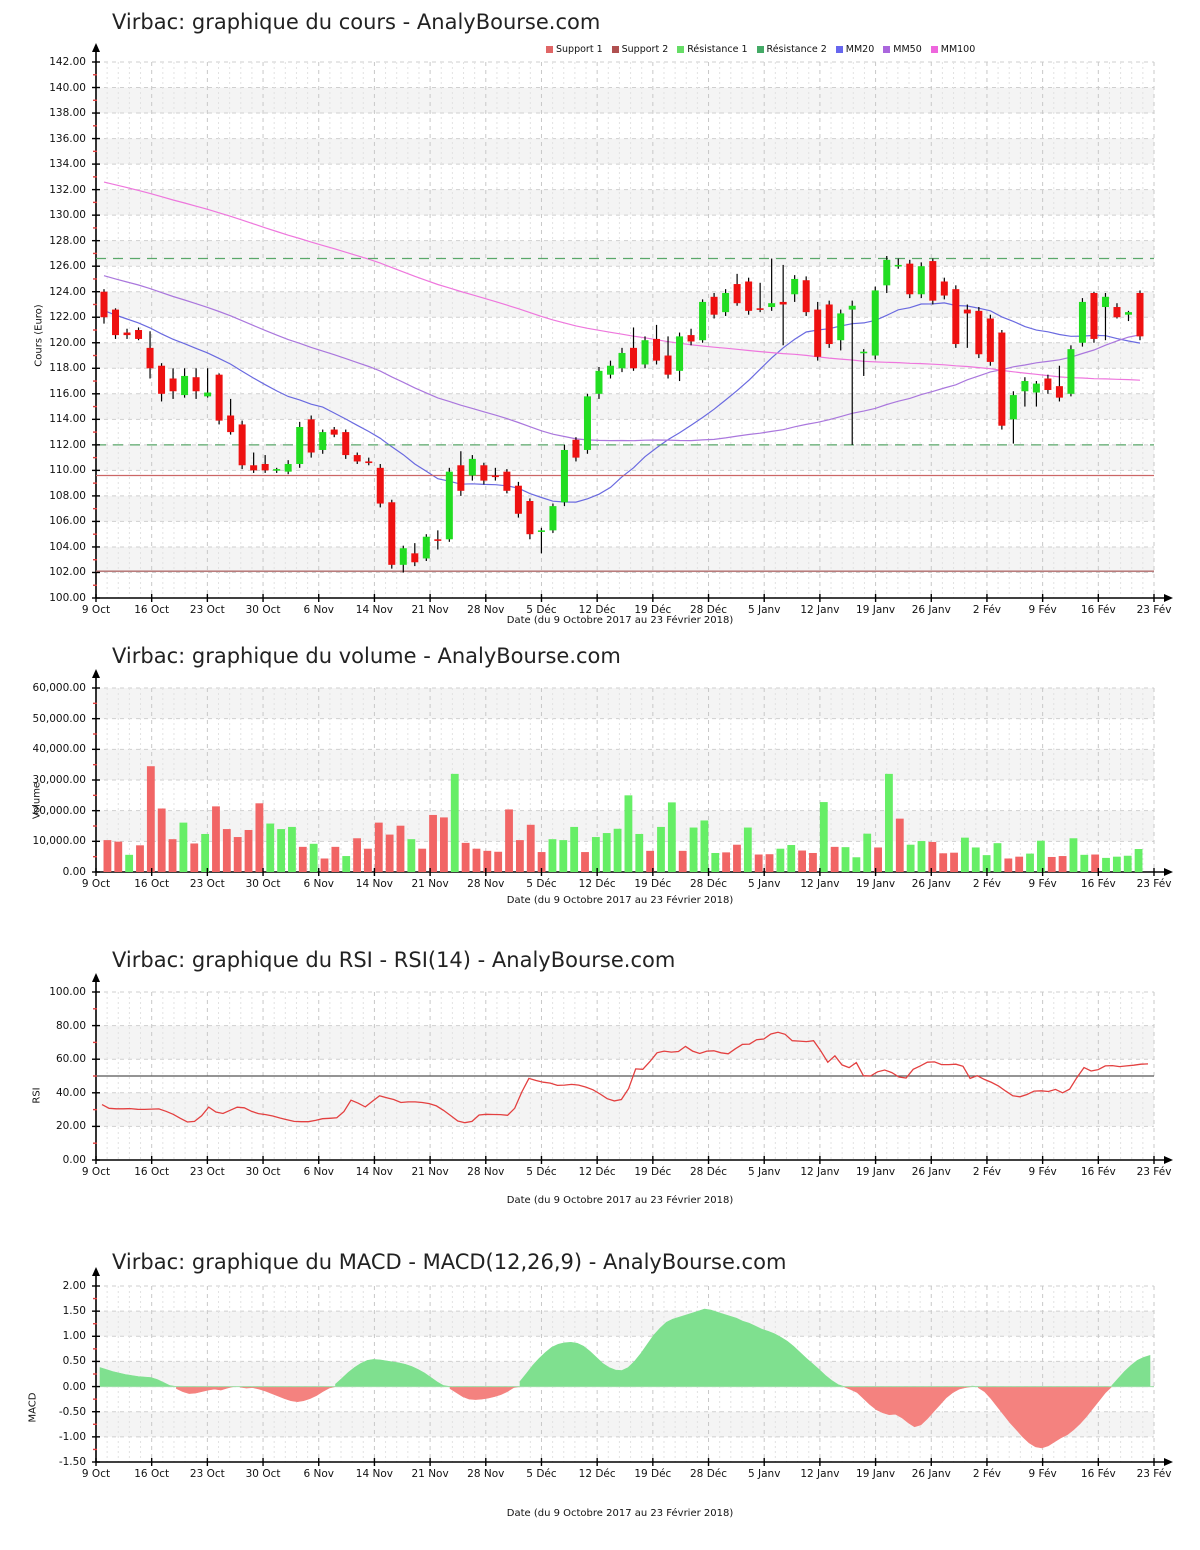 The width and height of the screenshot is (1200, 1550). I want to click on legend-item-6: MM100, so click(953, 49).